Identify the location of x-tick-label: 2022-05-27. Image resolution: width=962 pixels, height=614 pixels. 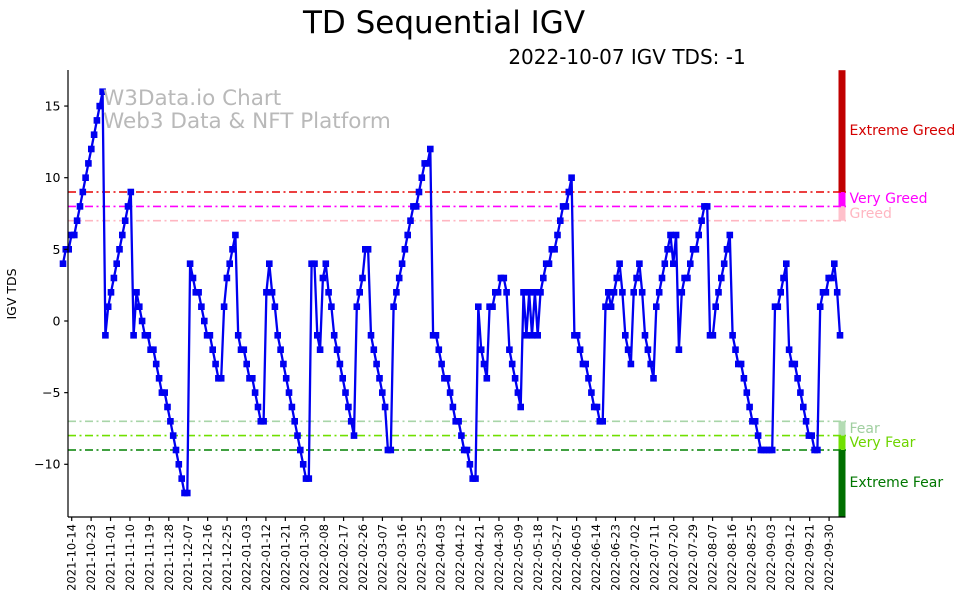
(557, 557).